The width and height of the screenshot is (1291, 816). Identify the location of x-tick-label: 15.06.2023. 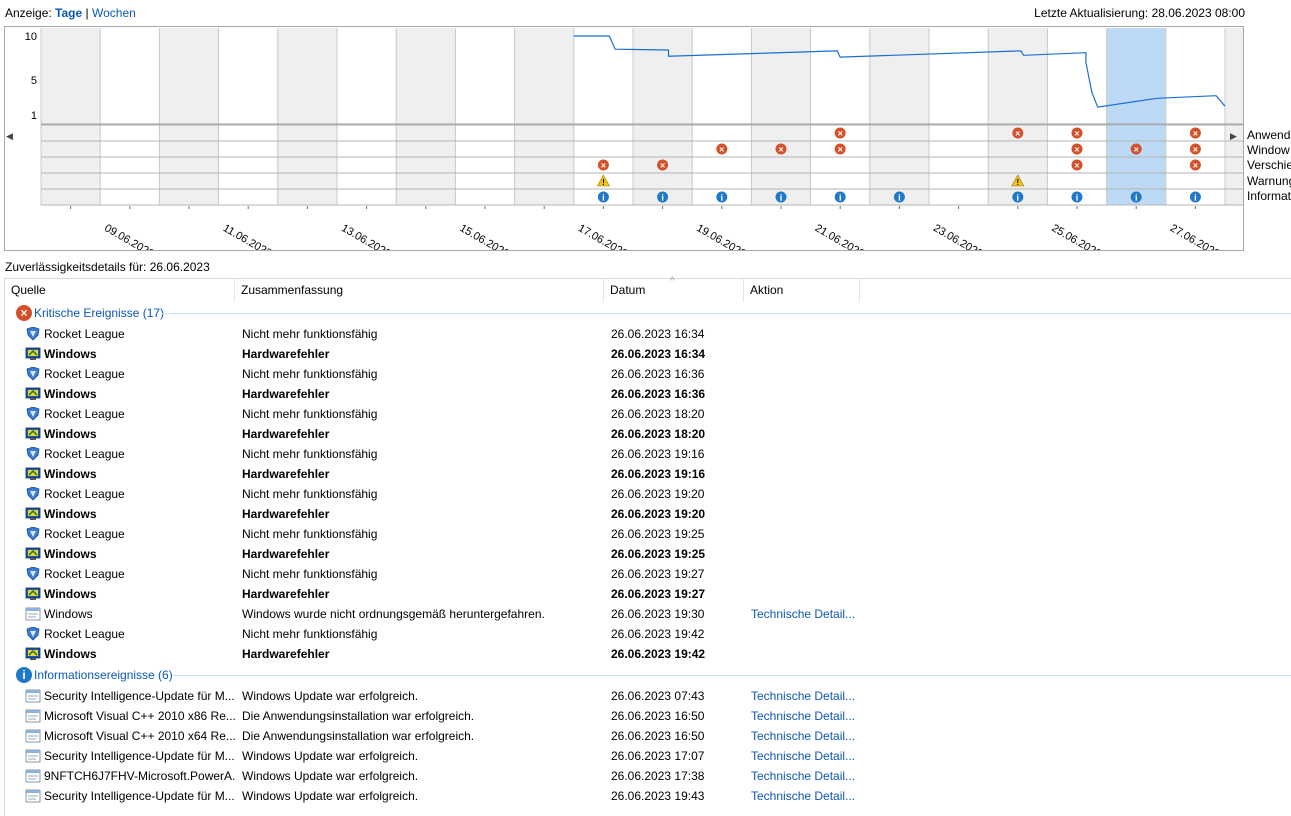
(485, 236).